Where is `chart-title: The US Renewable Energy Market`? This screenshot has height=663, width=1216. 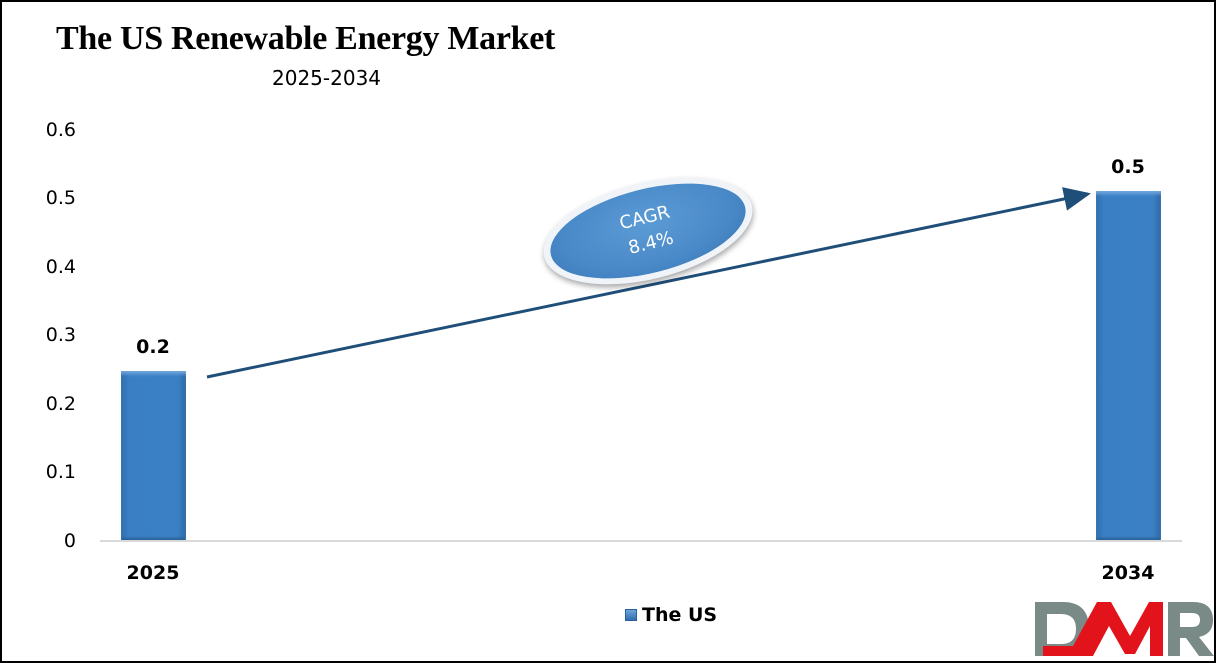
chart-title: The US Renewable Energy Market is located at coordinates (306, 38).